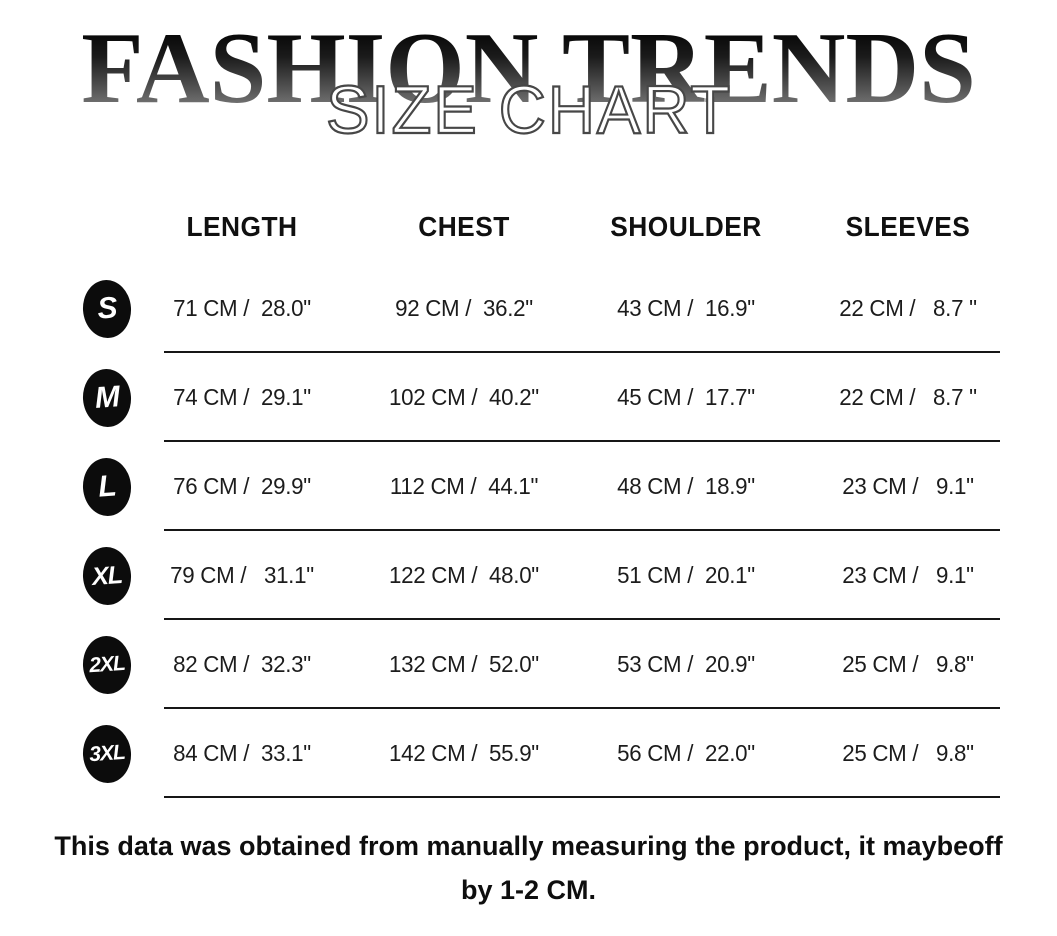 This screenshot has width=1057, height=936. I want to click on size-column-spacer, so click(65, 227).